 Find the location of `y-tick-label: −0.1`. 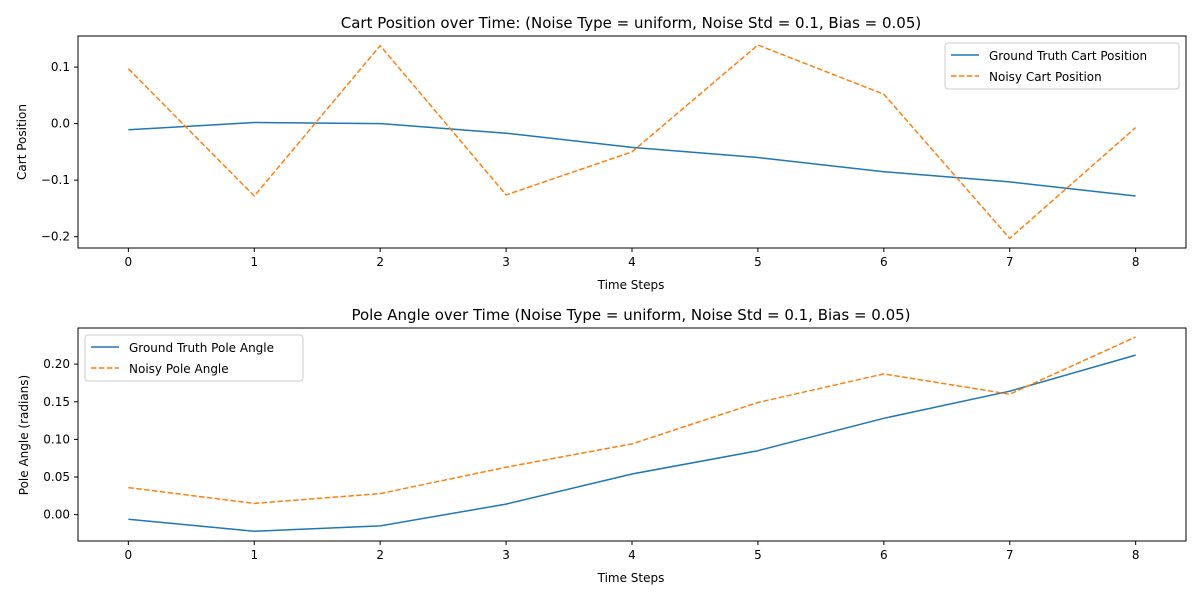

y-tick-label: −0.1 is located at coordinates (55, 180).